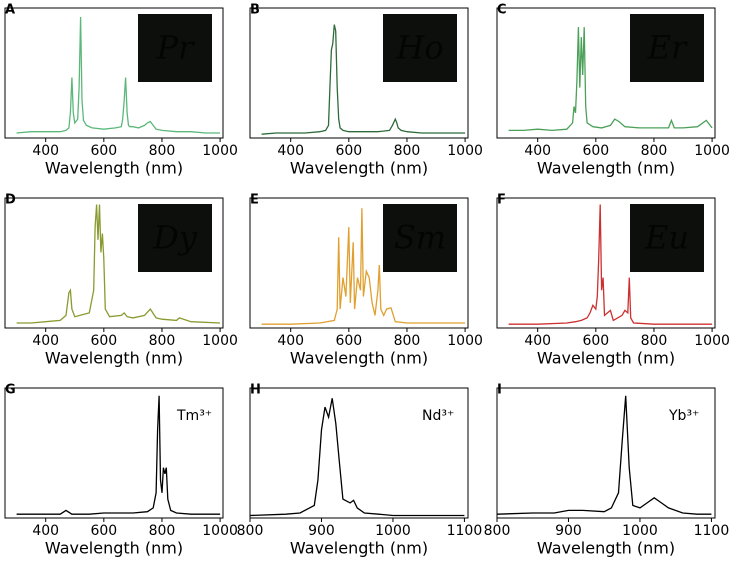 The image size is (736, 567). I want to click on panel-label: D, so click(10, 200).